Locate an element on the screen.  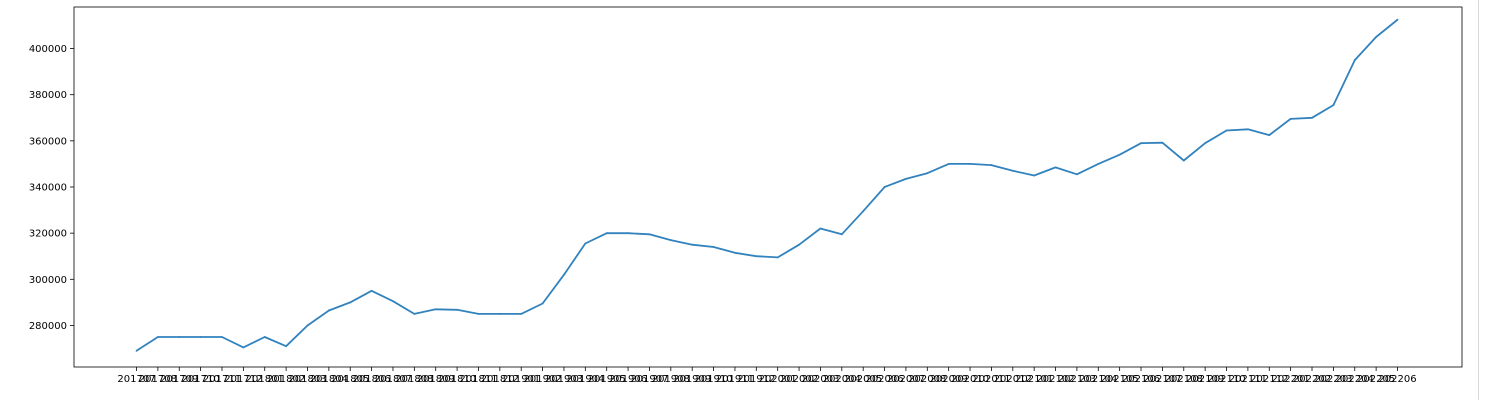
x-tick-label: 201904 is located at coordinates (585, 379).